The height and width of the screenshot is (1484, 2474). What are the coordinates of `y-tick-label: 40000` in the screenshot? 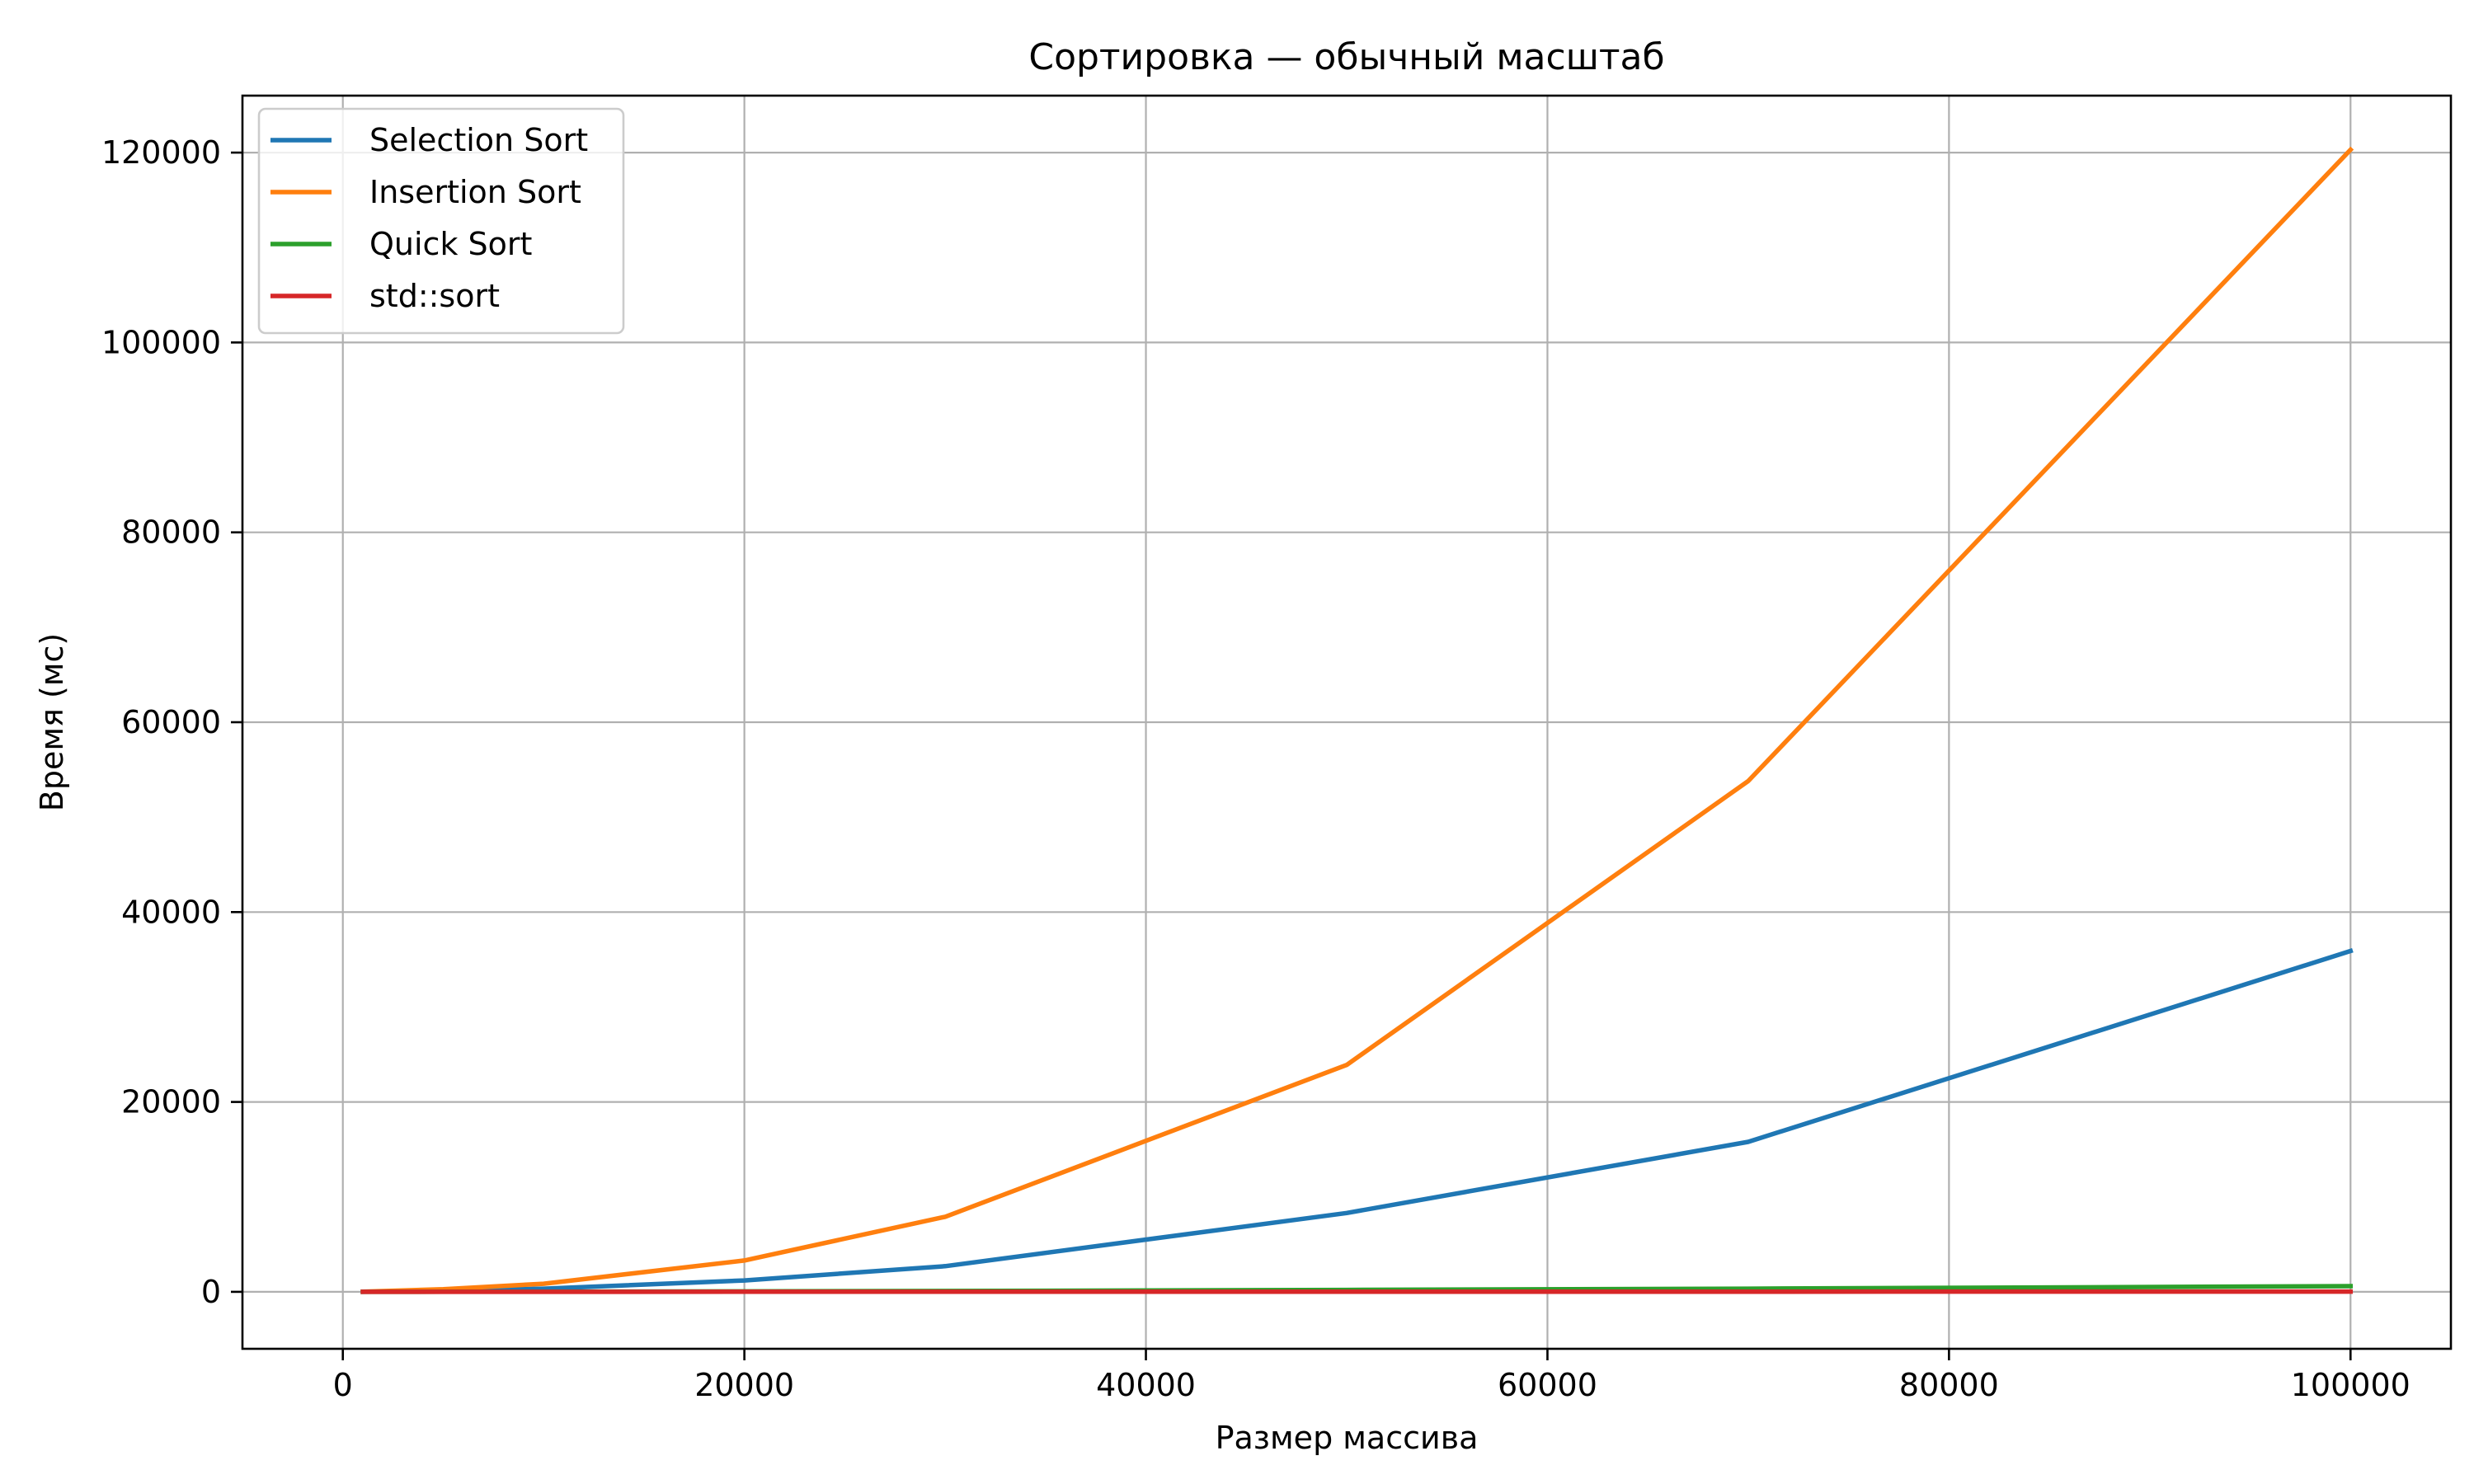 It's located at (171, 912).